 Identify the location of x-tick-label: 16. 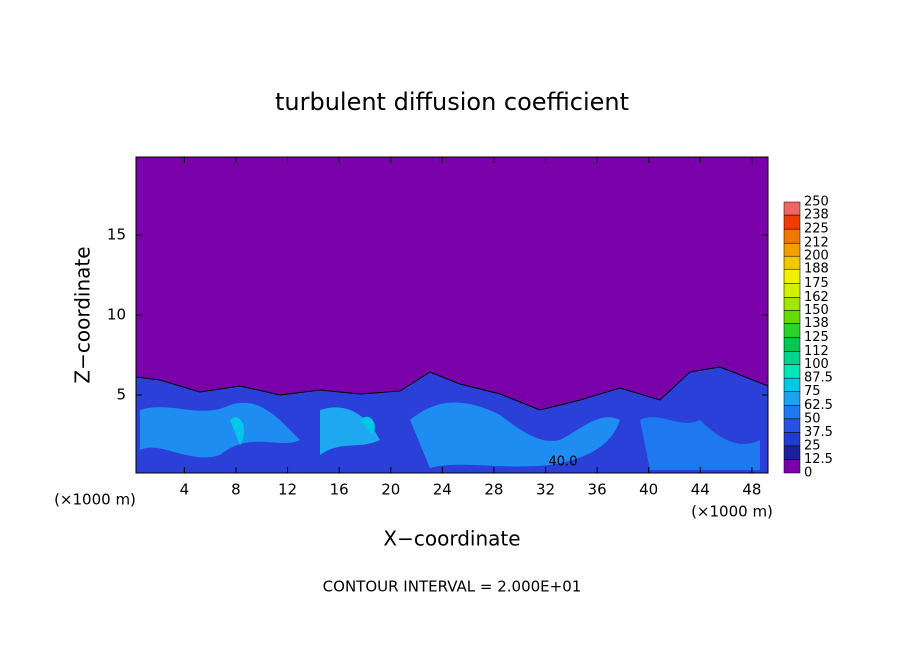
(339, 490).